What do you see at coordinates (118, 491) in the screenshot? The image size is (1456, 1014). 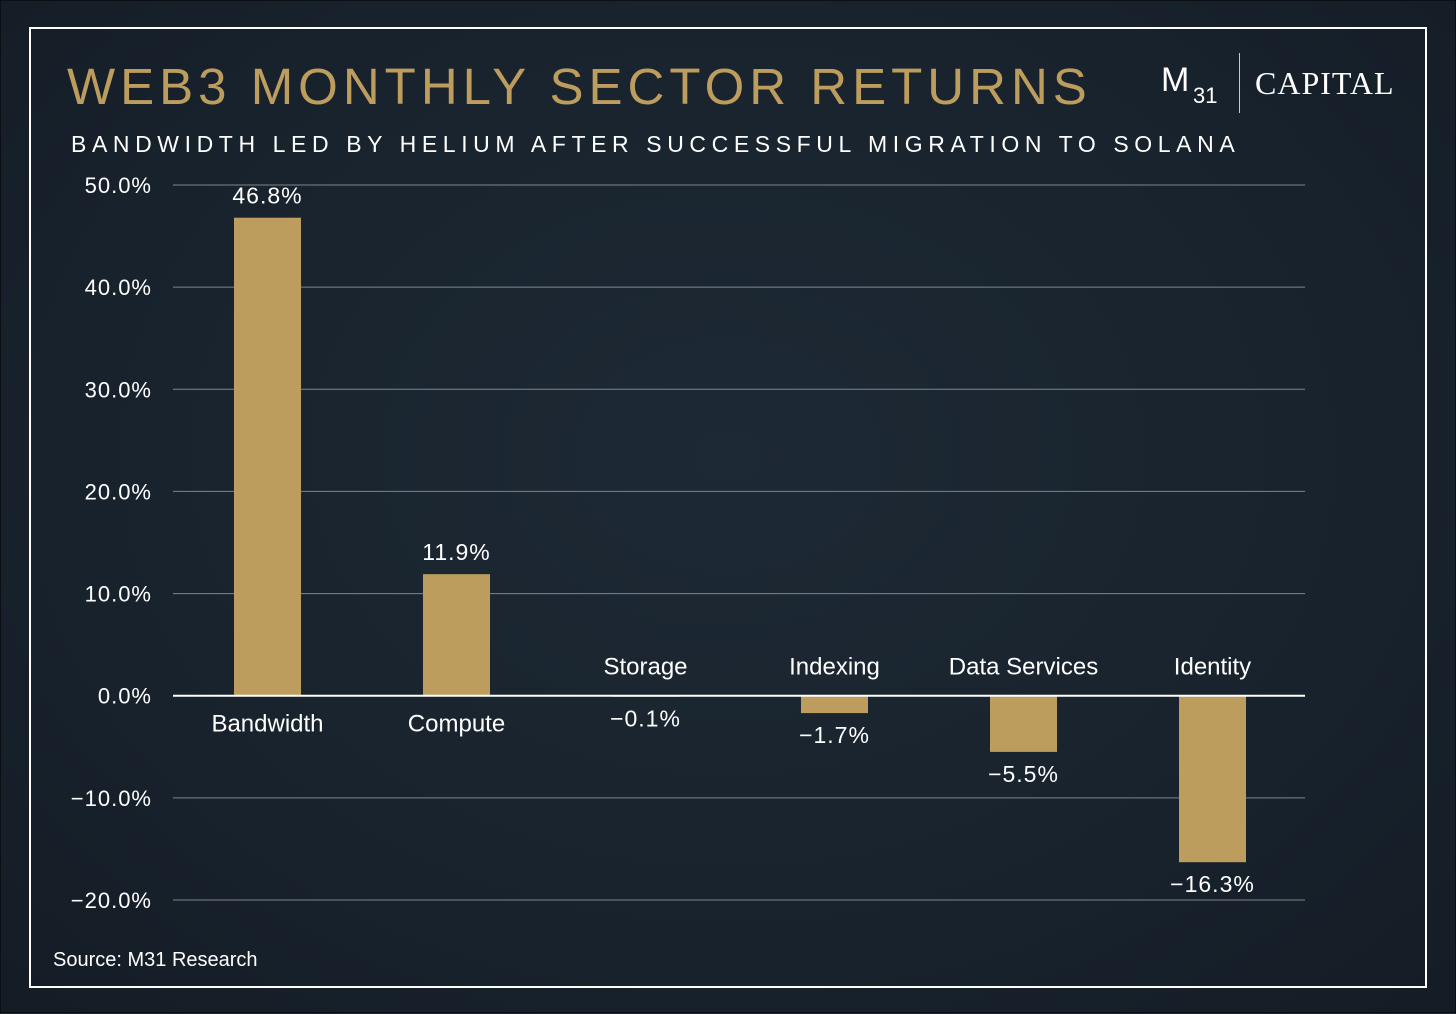 I see `y-tick-label: 20.0%` at bounding box center [118, 491].